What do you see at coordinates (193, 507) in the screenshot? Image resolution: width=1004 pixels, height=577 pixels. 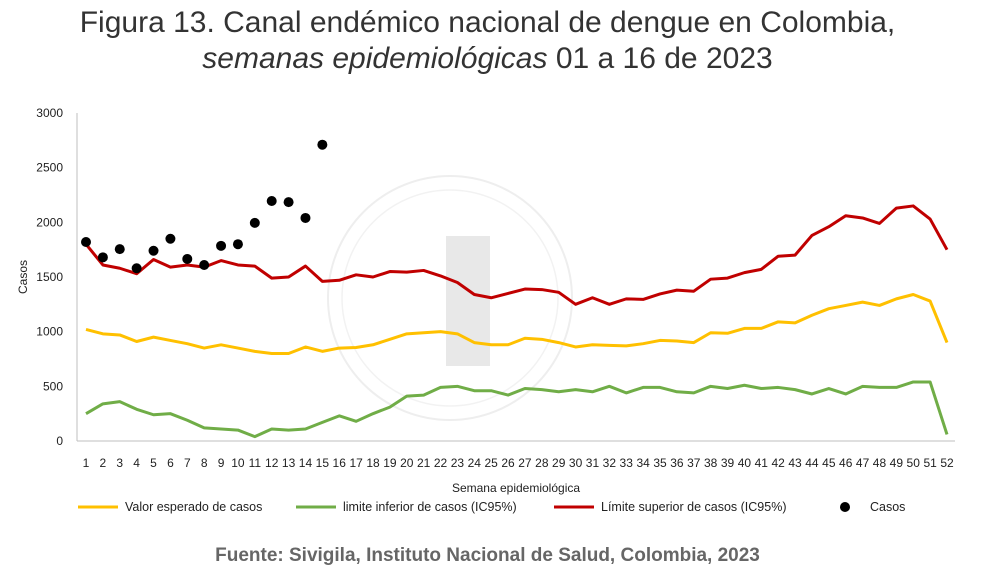 I see `legend-label: Valor esperado de casos` at bounding box center [193, 507].